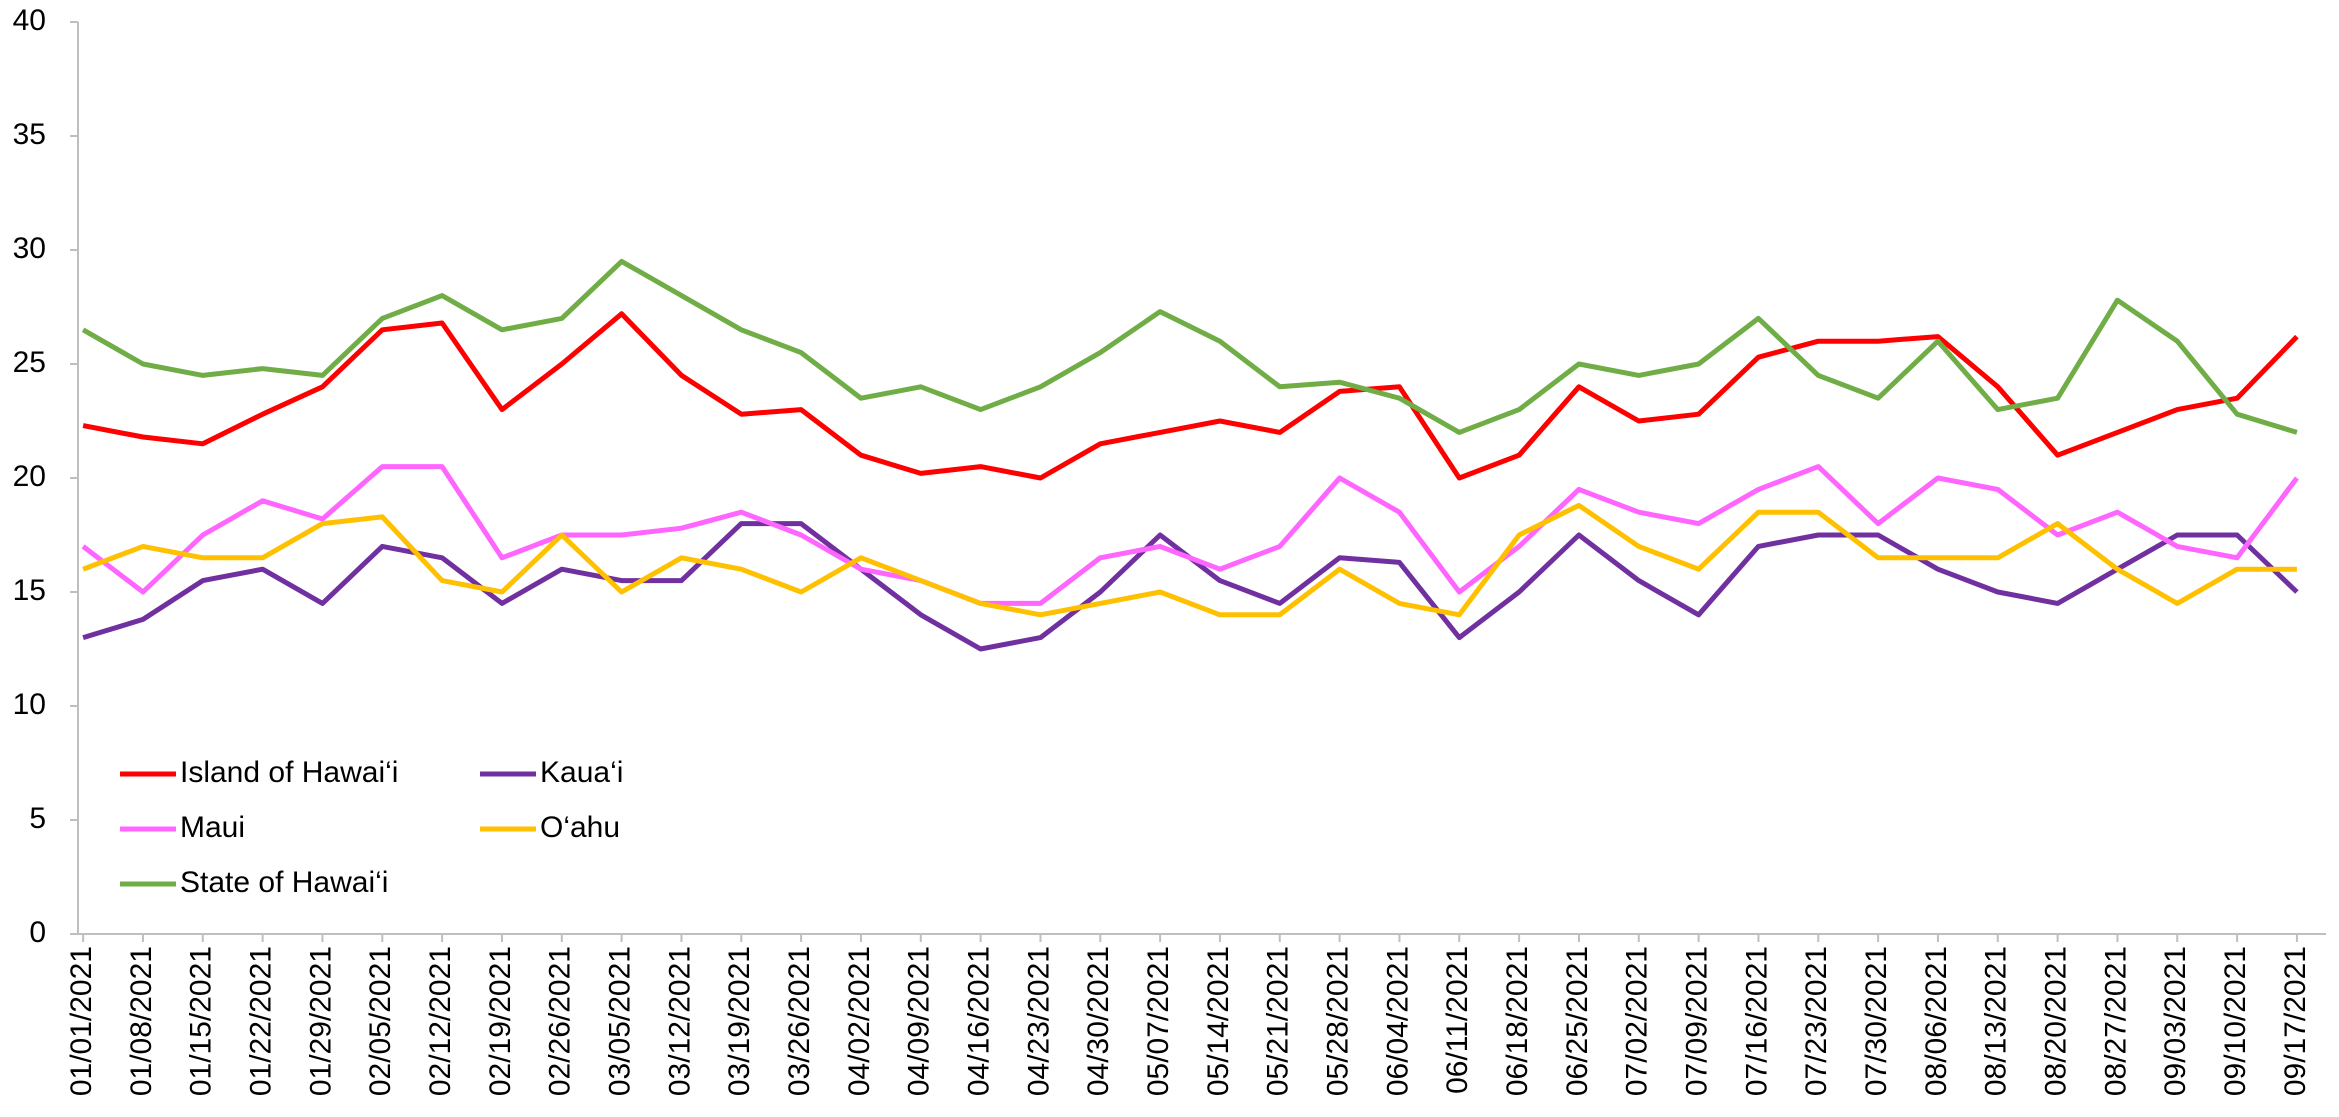 Image resolution: width=2339 pixels, height=1117 pixels. Describe the element at coordinates (201, 1021) in the screenshot. I see `x-tick-label: 01/15/2021` at that location.